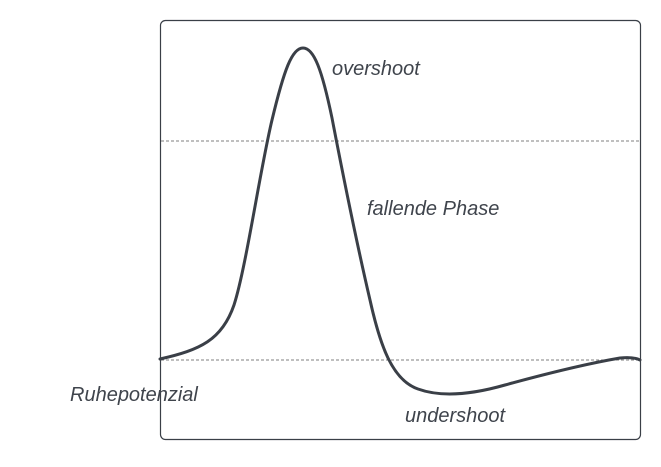 This screenshot has height=467, width=661. Describe the element at coordinates (433, 209) in the screenshot. I see `falling-phase-label: fallende Phase` at that location.